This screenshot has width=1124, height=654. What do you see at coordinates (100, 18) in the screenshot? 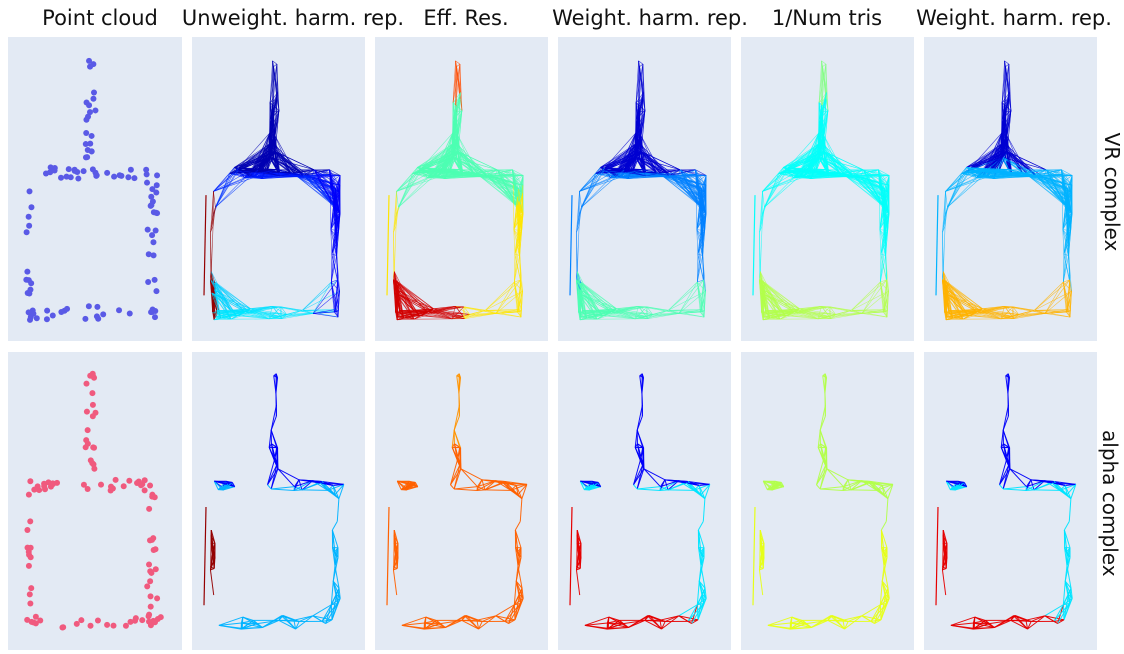
I see `column-title-point-cloud: Point cloud` at bounding box center [100, 18].